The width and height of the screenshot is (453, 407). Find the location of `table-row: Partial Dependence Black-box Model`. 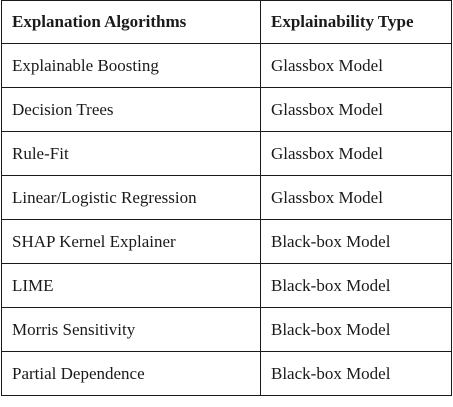

table-row: Partial Dependence Black-box Model is located at coordinates (226, 373).